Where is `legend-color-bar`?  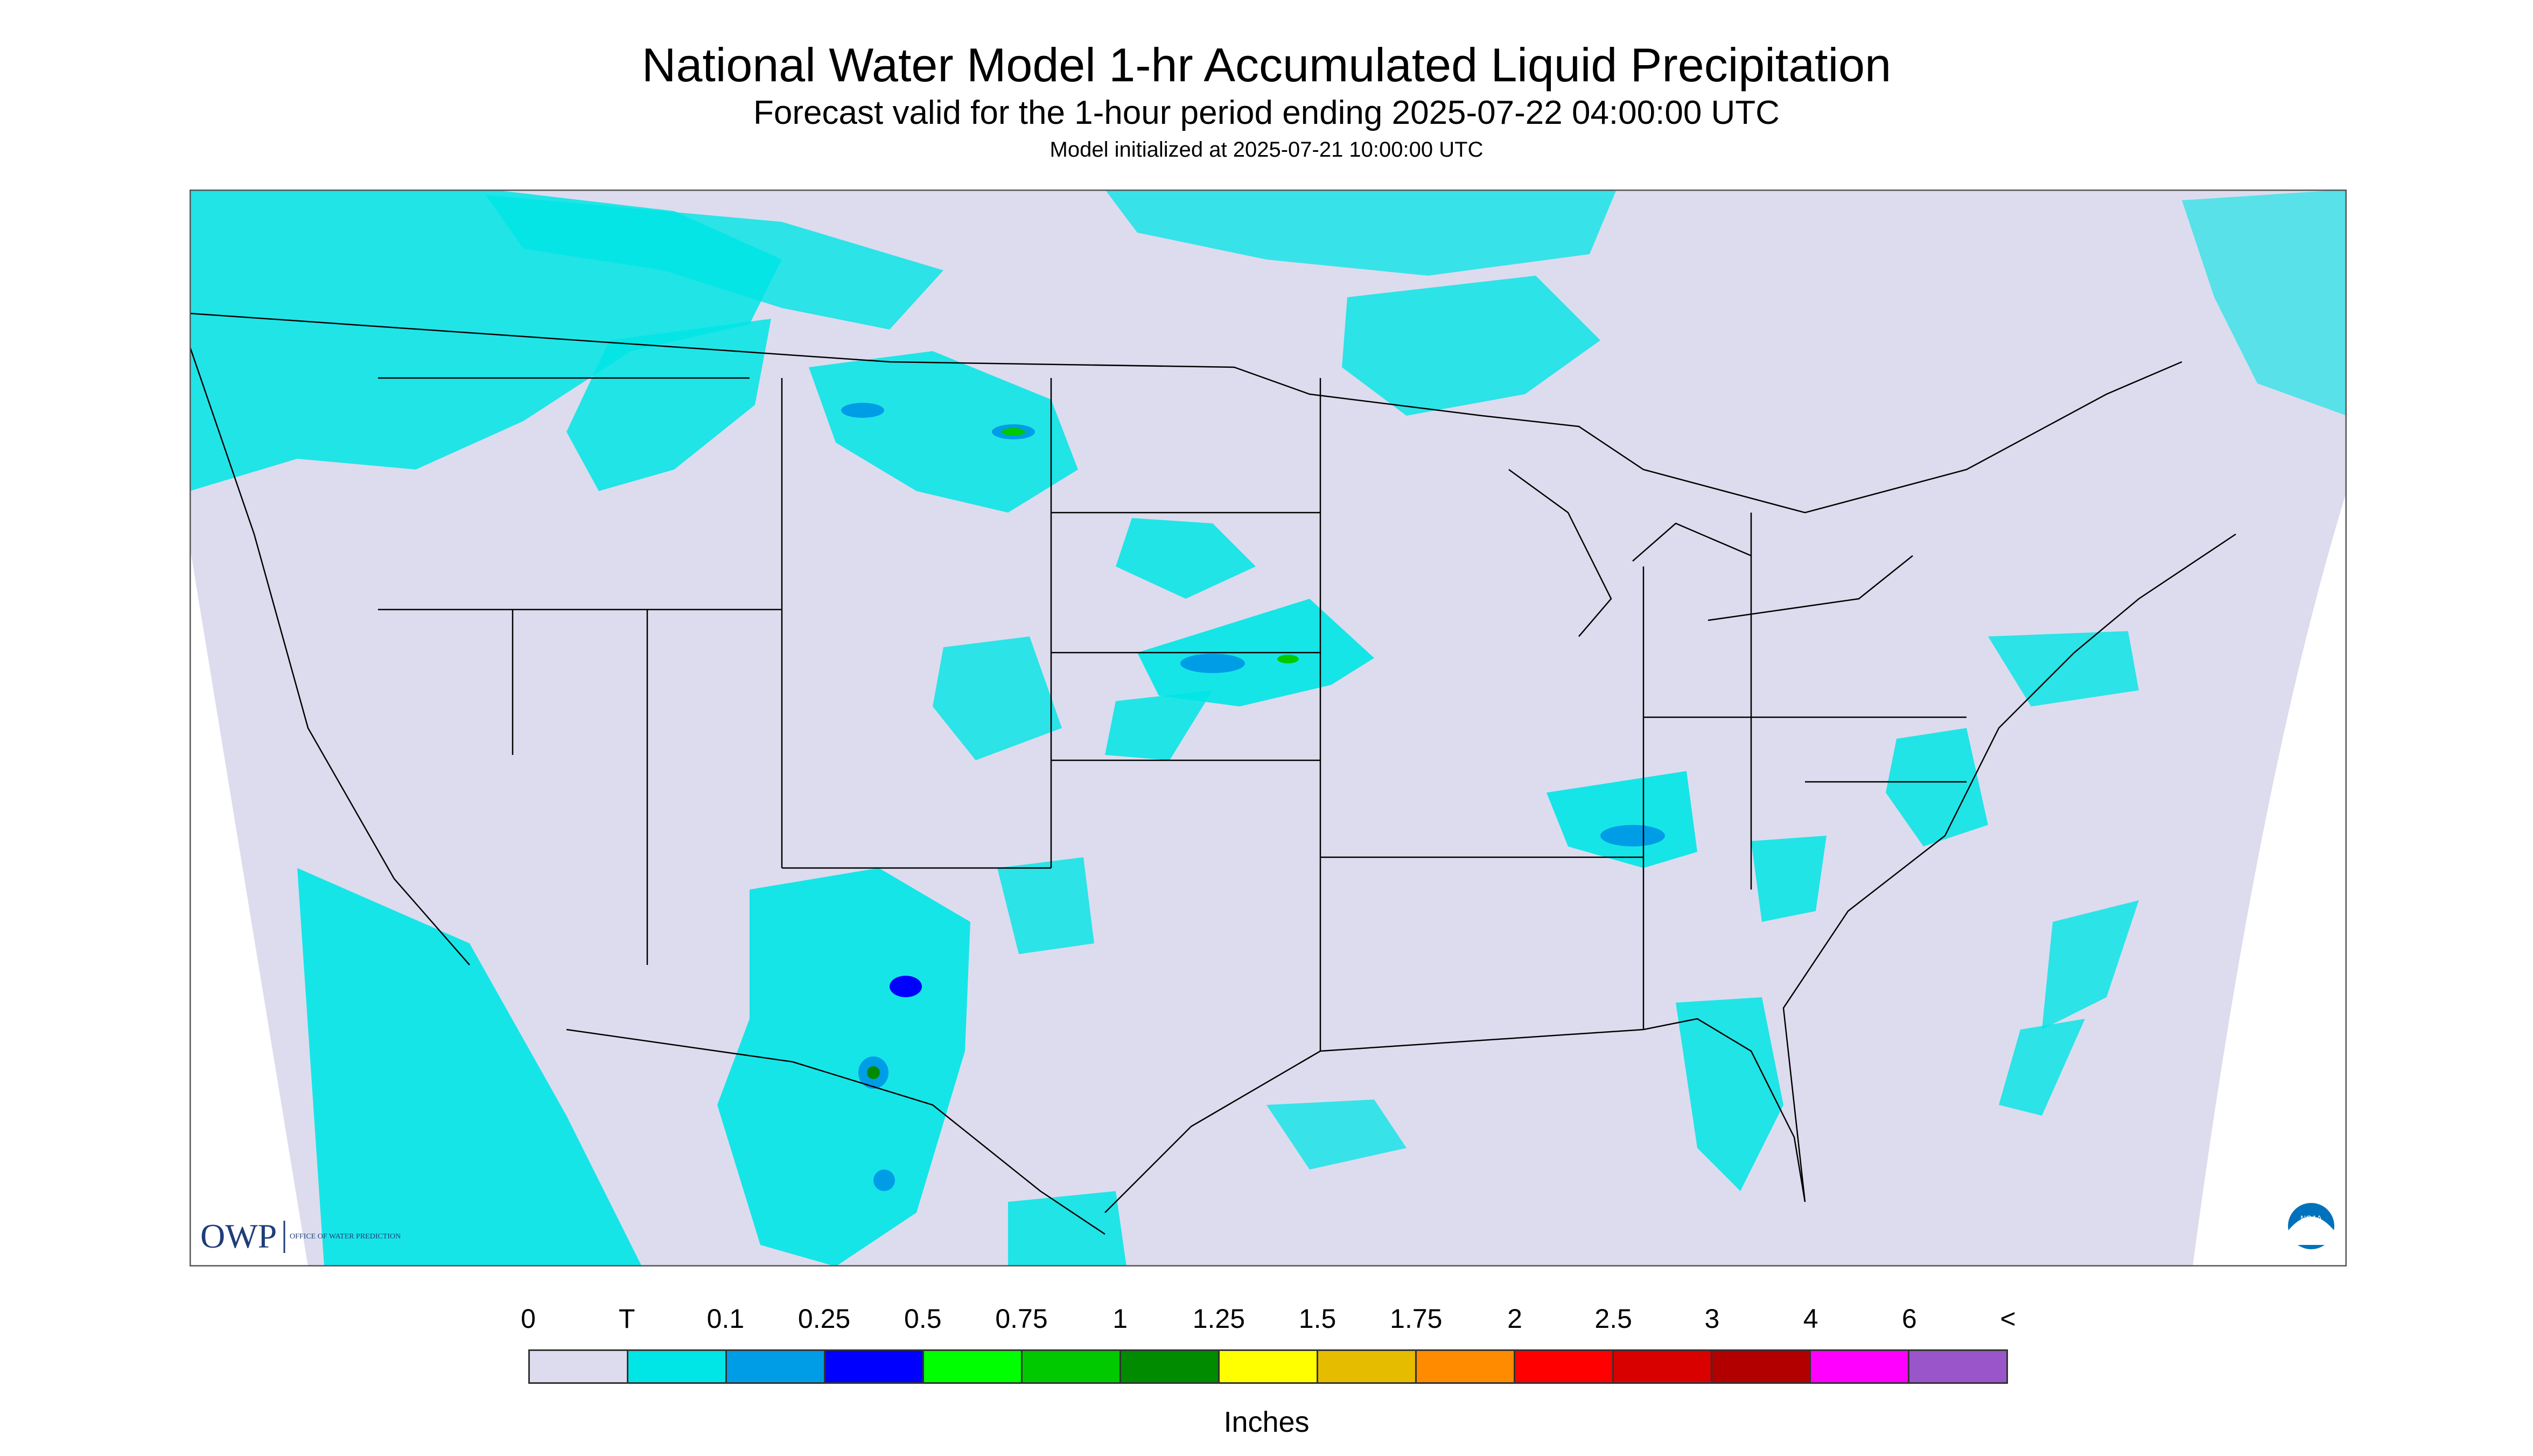 legend-color-bar is located at coordinates (1268, 1366).